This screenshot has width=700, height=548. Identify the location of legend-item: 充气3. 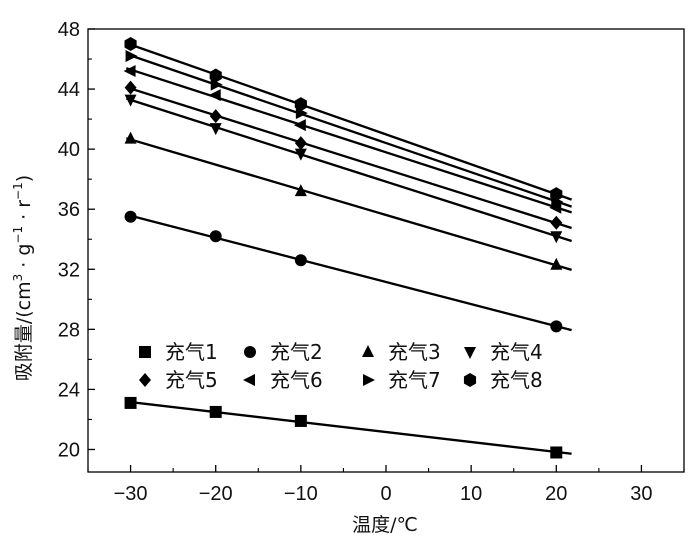
(401, 352).